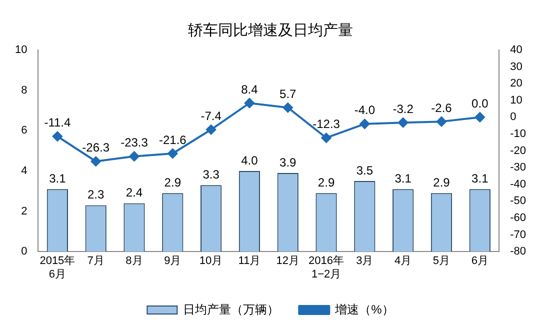 The width and height of the screenshot is (541, 334). Describe the element at coordinates (24, 130) in the screenshot. I see `y-tick-label: 6` at that location.